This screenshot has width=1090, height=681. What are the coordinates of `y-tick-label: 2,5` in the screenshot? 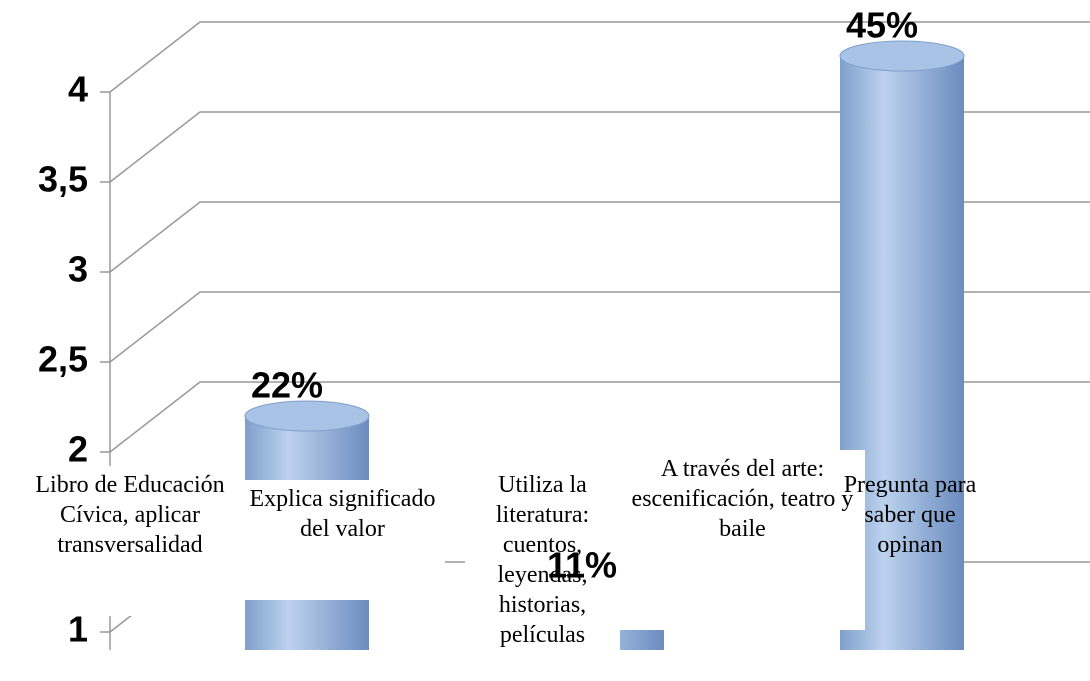 It's located at (63, 359).